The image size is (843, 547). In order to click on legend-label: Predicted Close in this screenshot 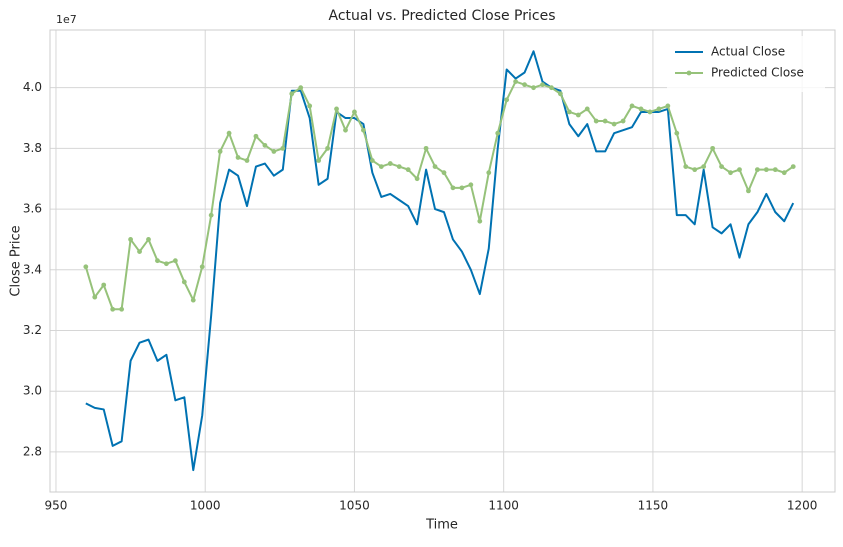, I will do `click(757, 73)`.